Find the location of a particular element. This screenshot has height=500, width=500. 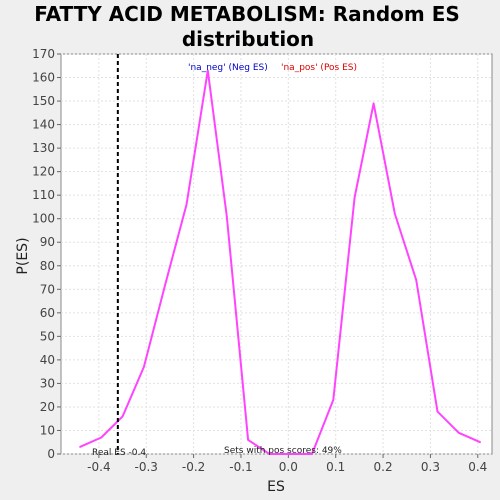

x-tick-label: 0.4 is located at coordinates (477, 467).